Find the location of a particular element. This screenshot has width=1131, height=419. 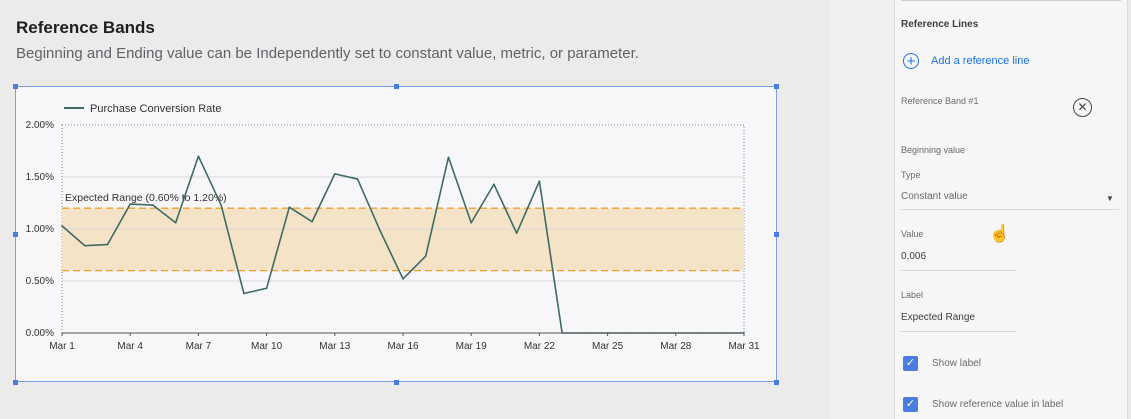

resize-handle-w is located at coordinates (15, 234).